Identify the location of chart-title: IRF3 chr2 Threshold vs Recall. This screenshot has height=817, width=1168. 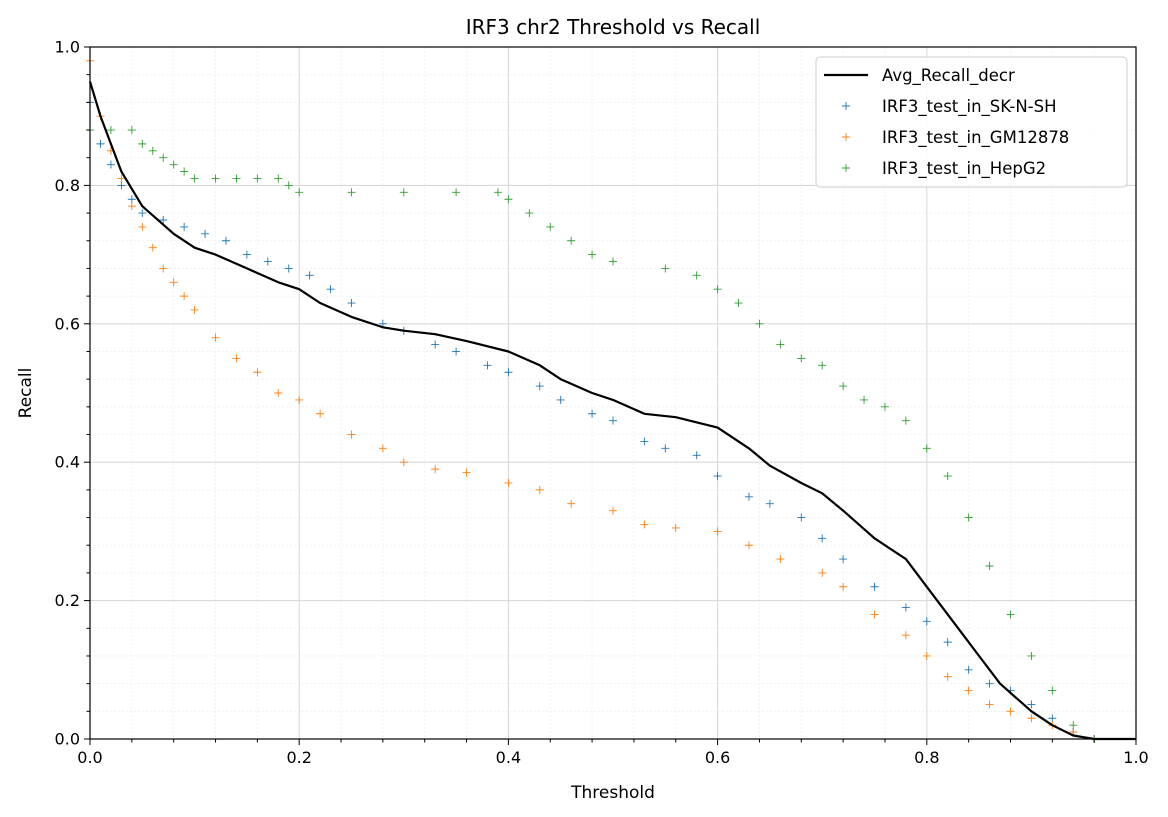
(613, 27).